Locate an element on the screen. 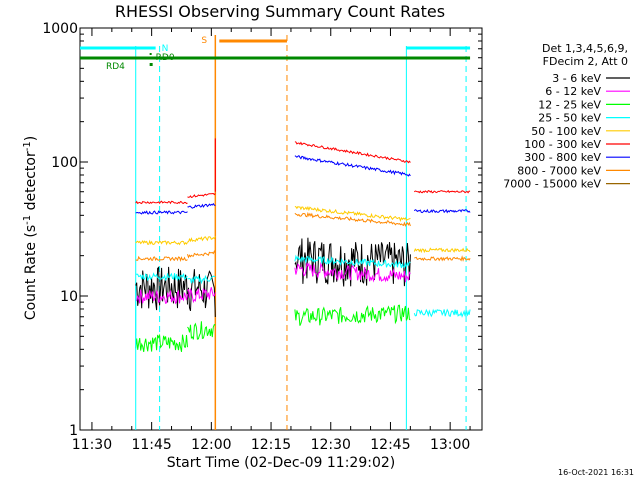  series-50-100kev is located at coordinates (303, 229).